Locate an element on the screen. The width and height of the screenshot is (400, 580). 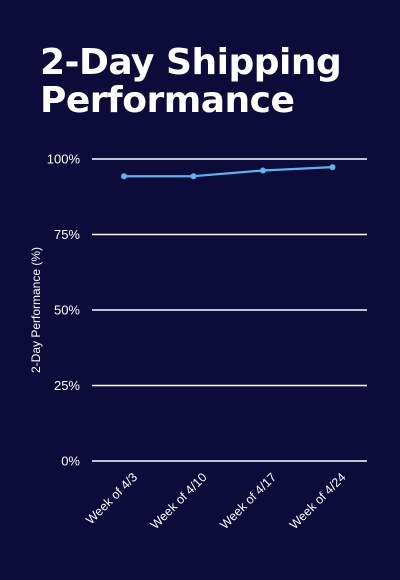
y-tick-label: 0% is located at coordinates (70, 461).